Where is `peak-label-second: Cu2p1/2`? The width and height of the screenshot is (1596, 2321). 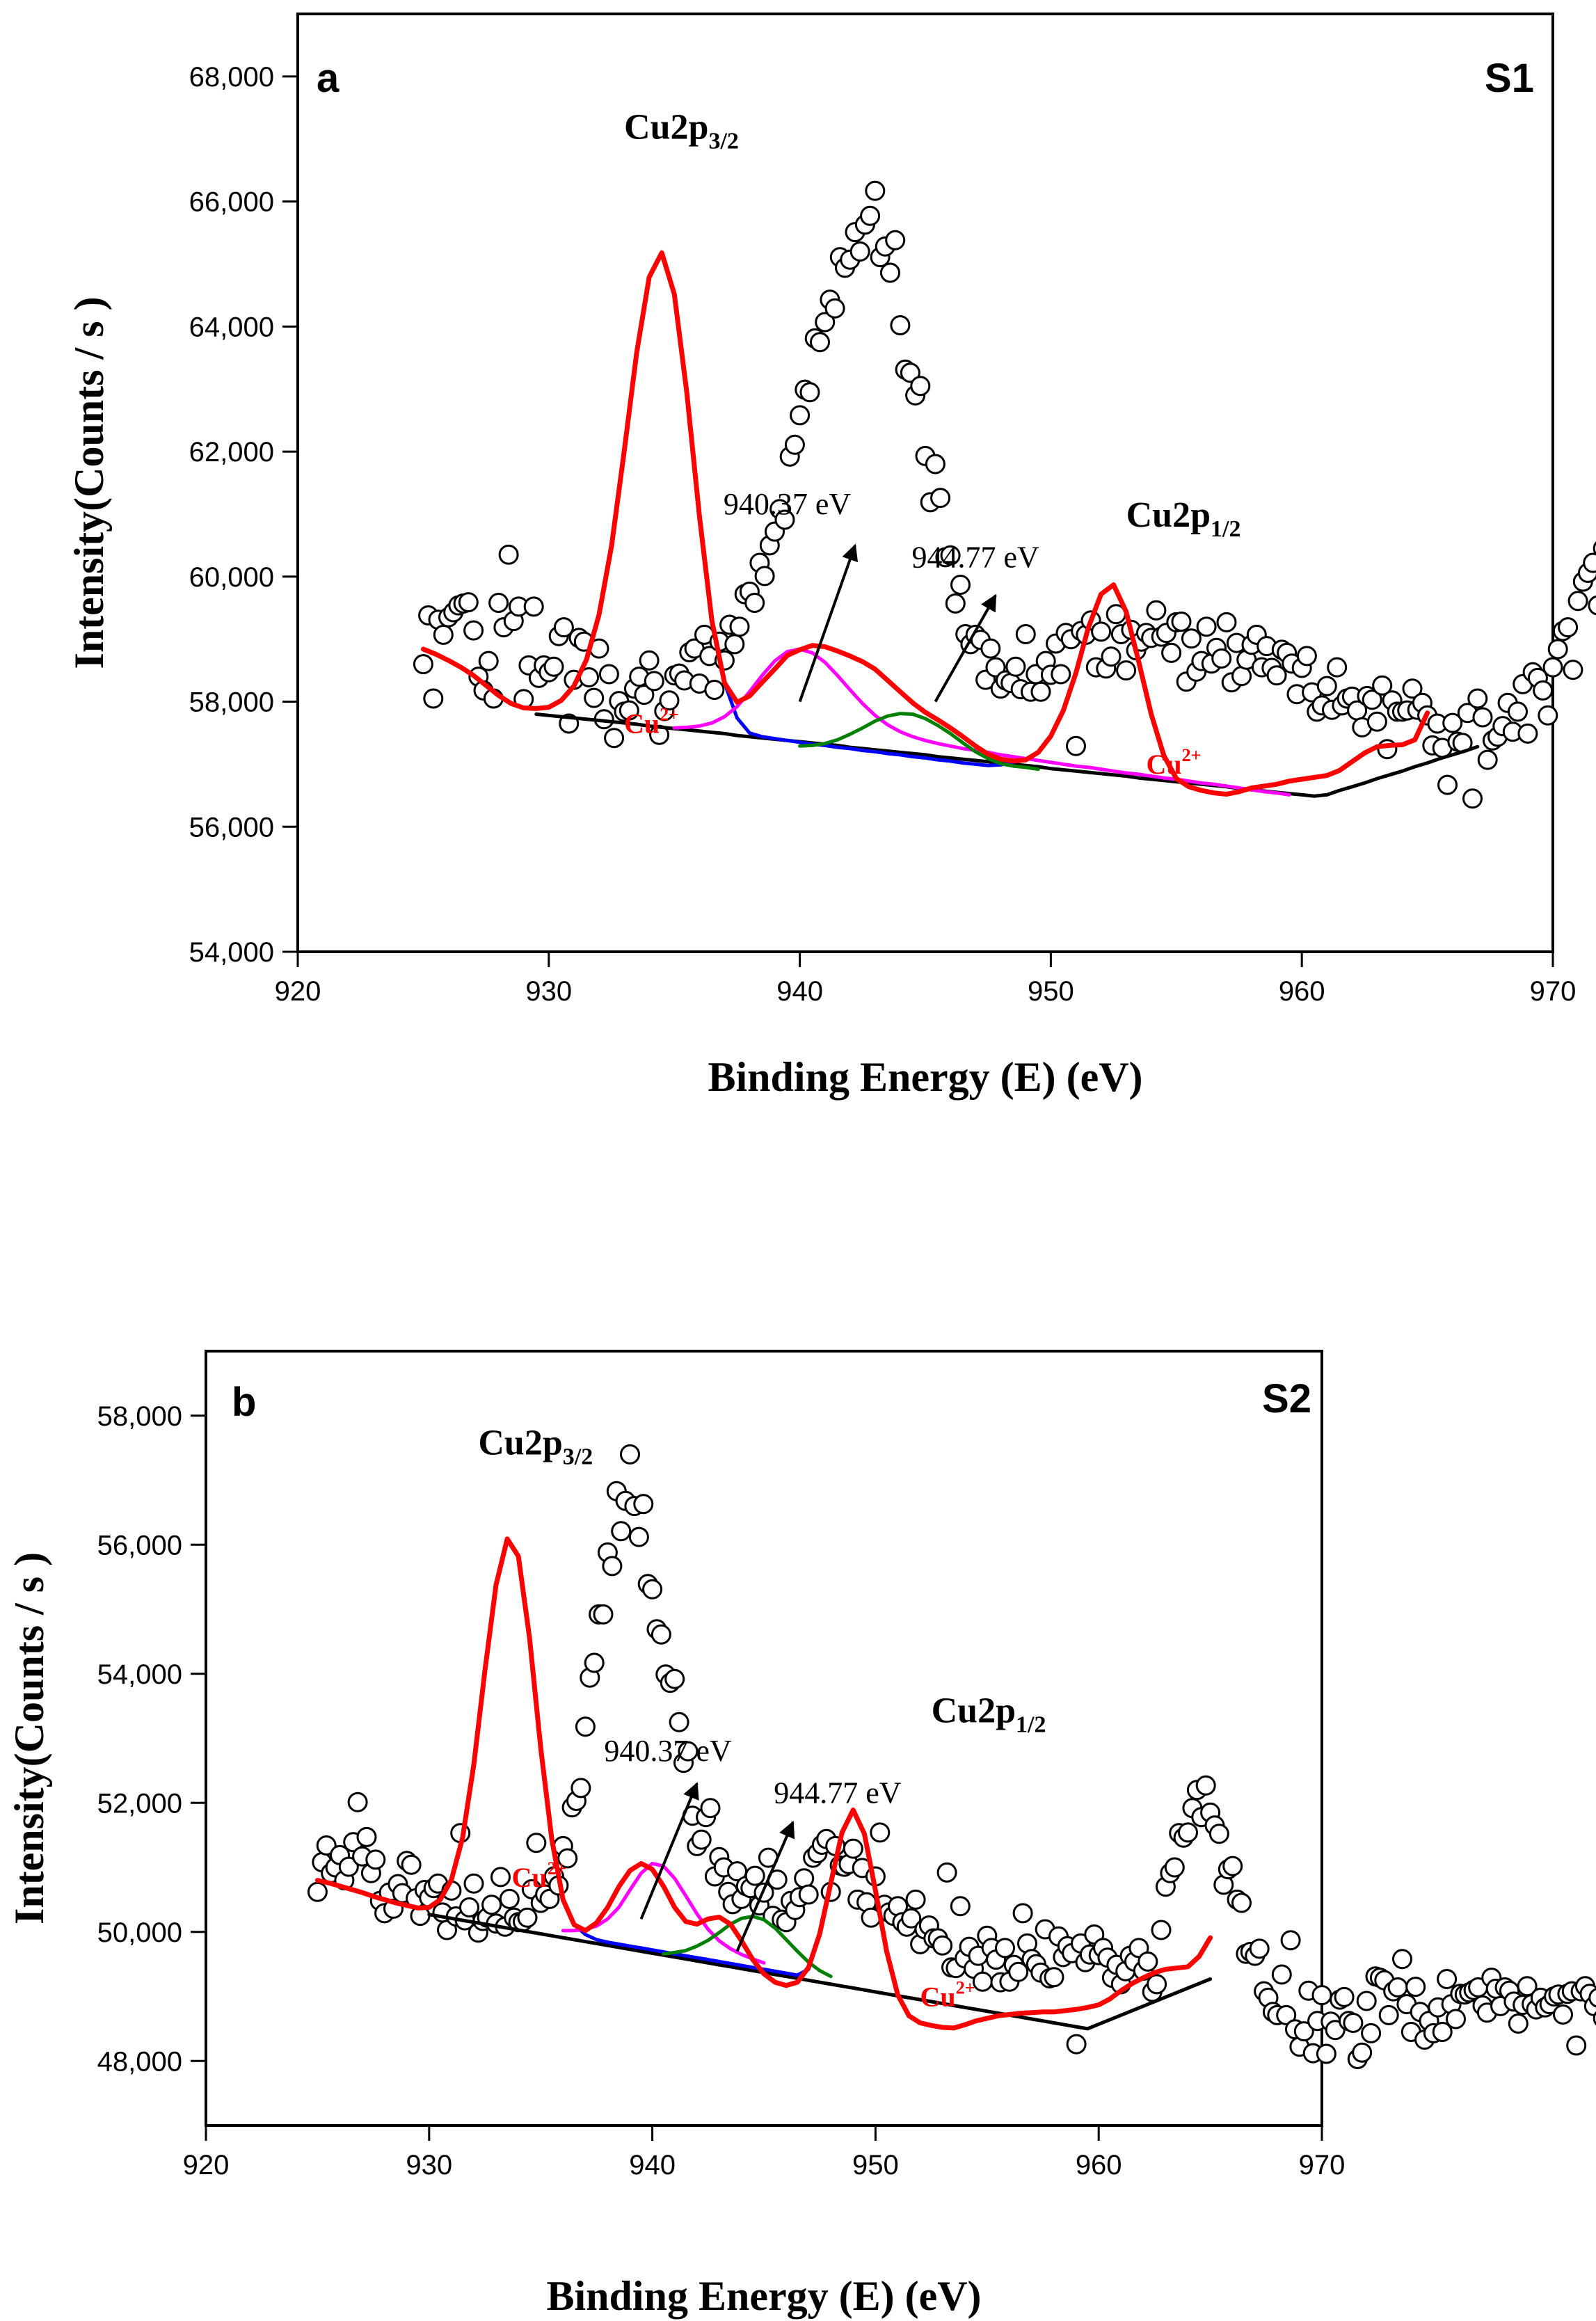 peak-label-second: Cu2p1/2 is located at coordinates (989, 1714).